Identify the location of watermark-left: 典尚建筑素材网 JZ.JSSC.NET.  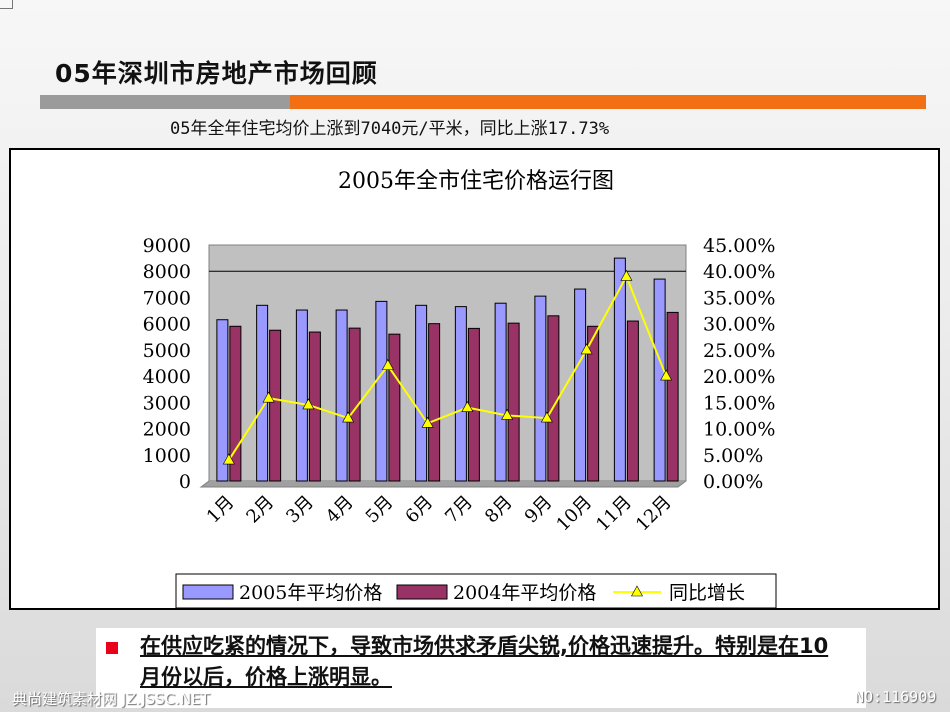
(111, 699).